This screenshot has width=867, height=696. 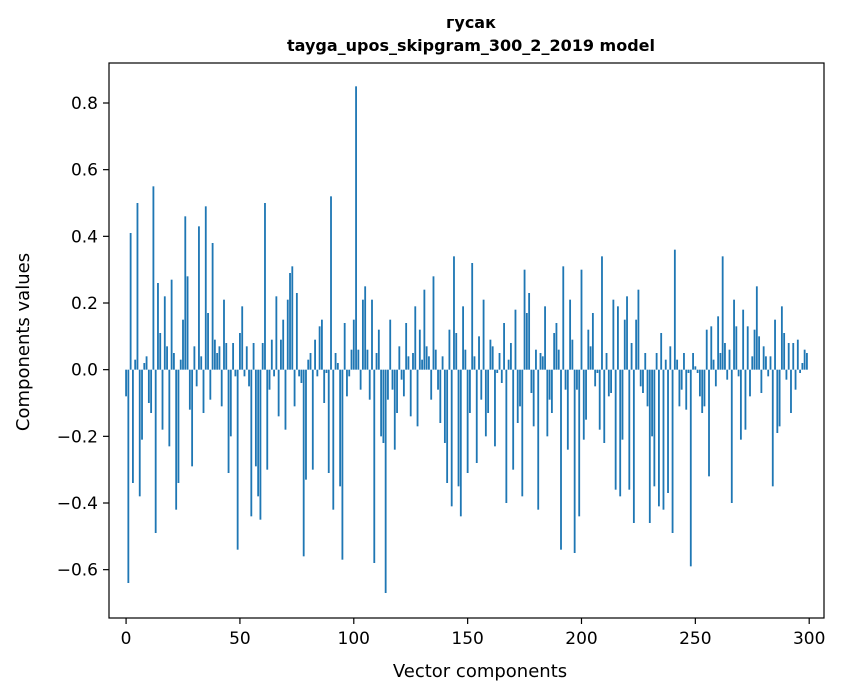 What do you see at coordinates (240, 639) in the screenshot?
I see `x-tick-label: 50` at bounding box center [240, 639].